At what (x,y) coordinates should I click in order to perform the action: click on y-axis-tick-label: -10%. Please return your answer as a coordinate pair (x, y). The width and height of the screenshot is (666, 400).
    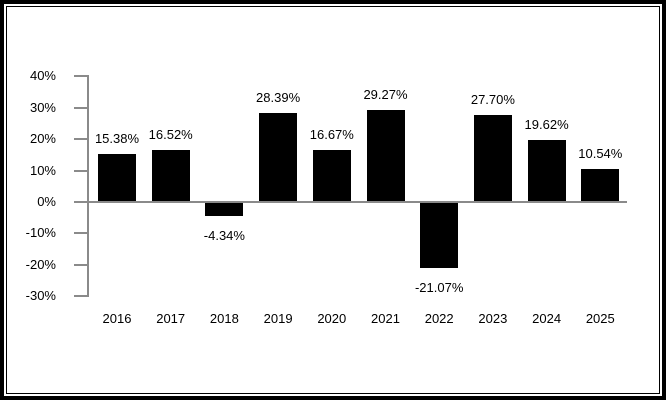
    Looking at the image, I should click on (40, 233).